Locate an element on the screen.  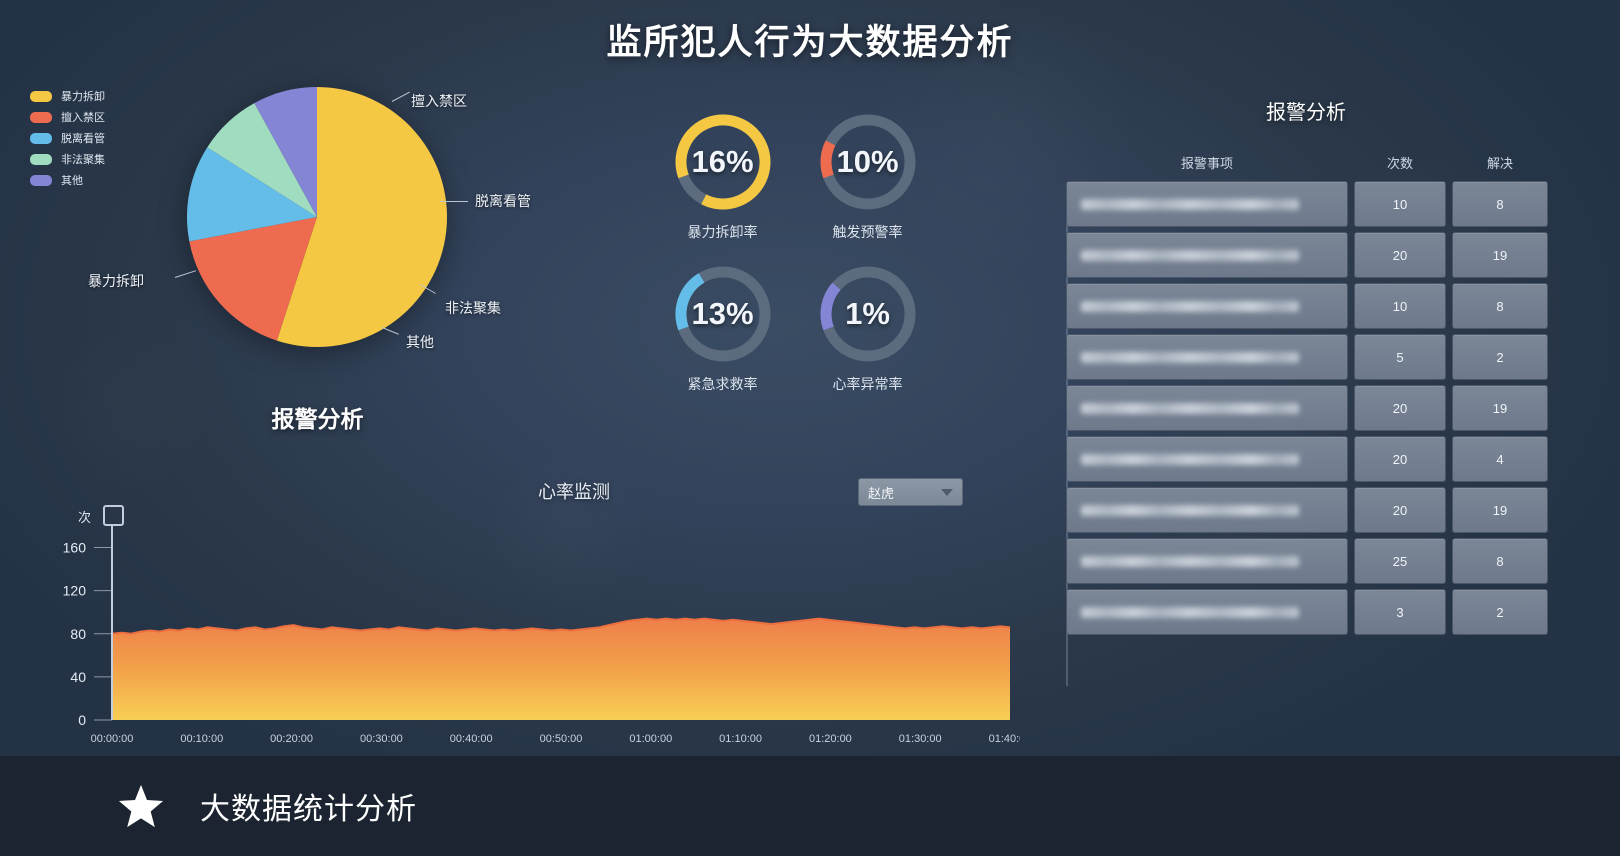
heart-rate-line-path is located at coordinates (561, 626).